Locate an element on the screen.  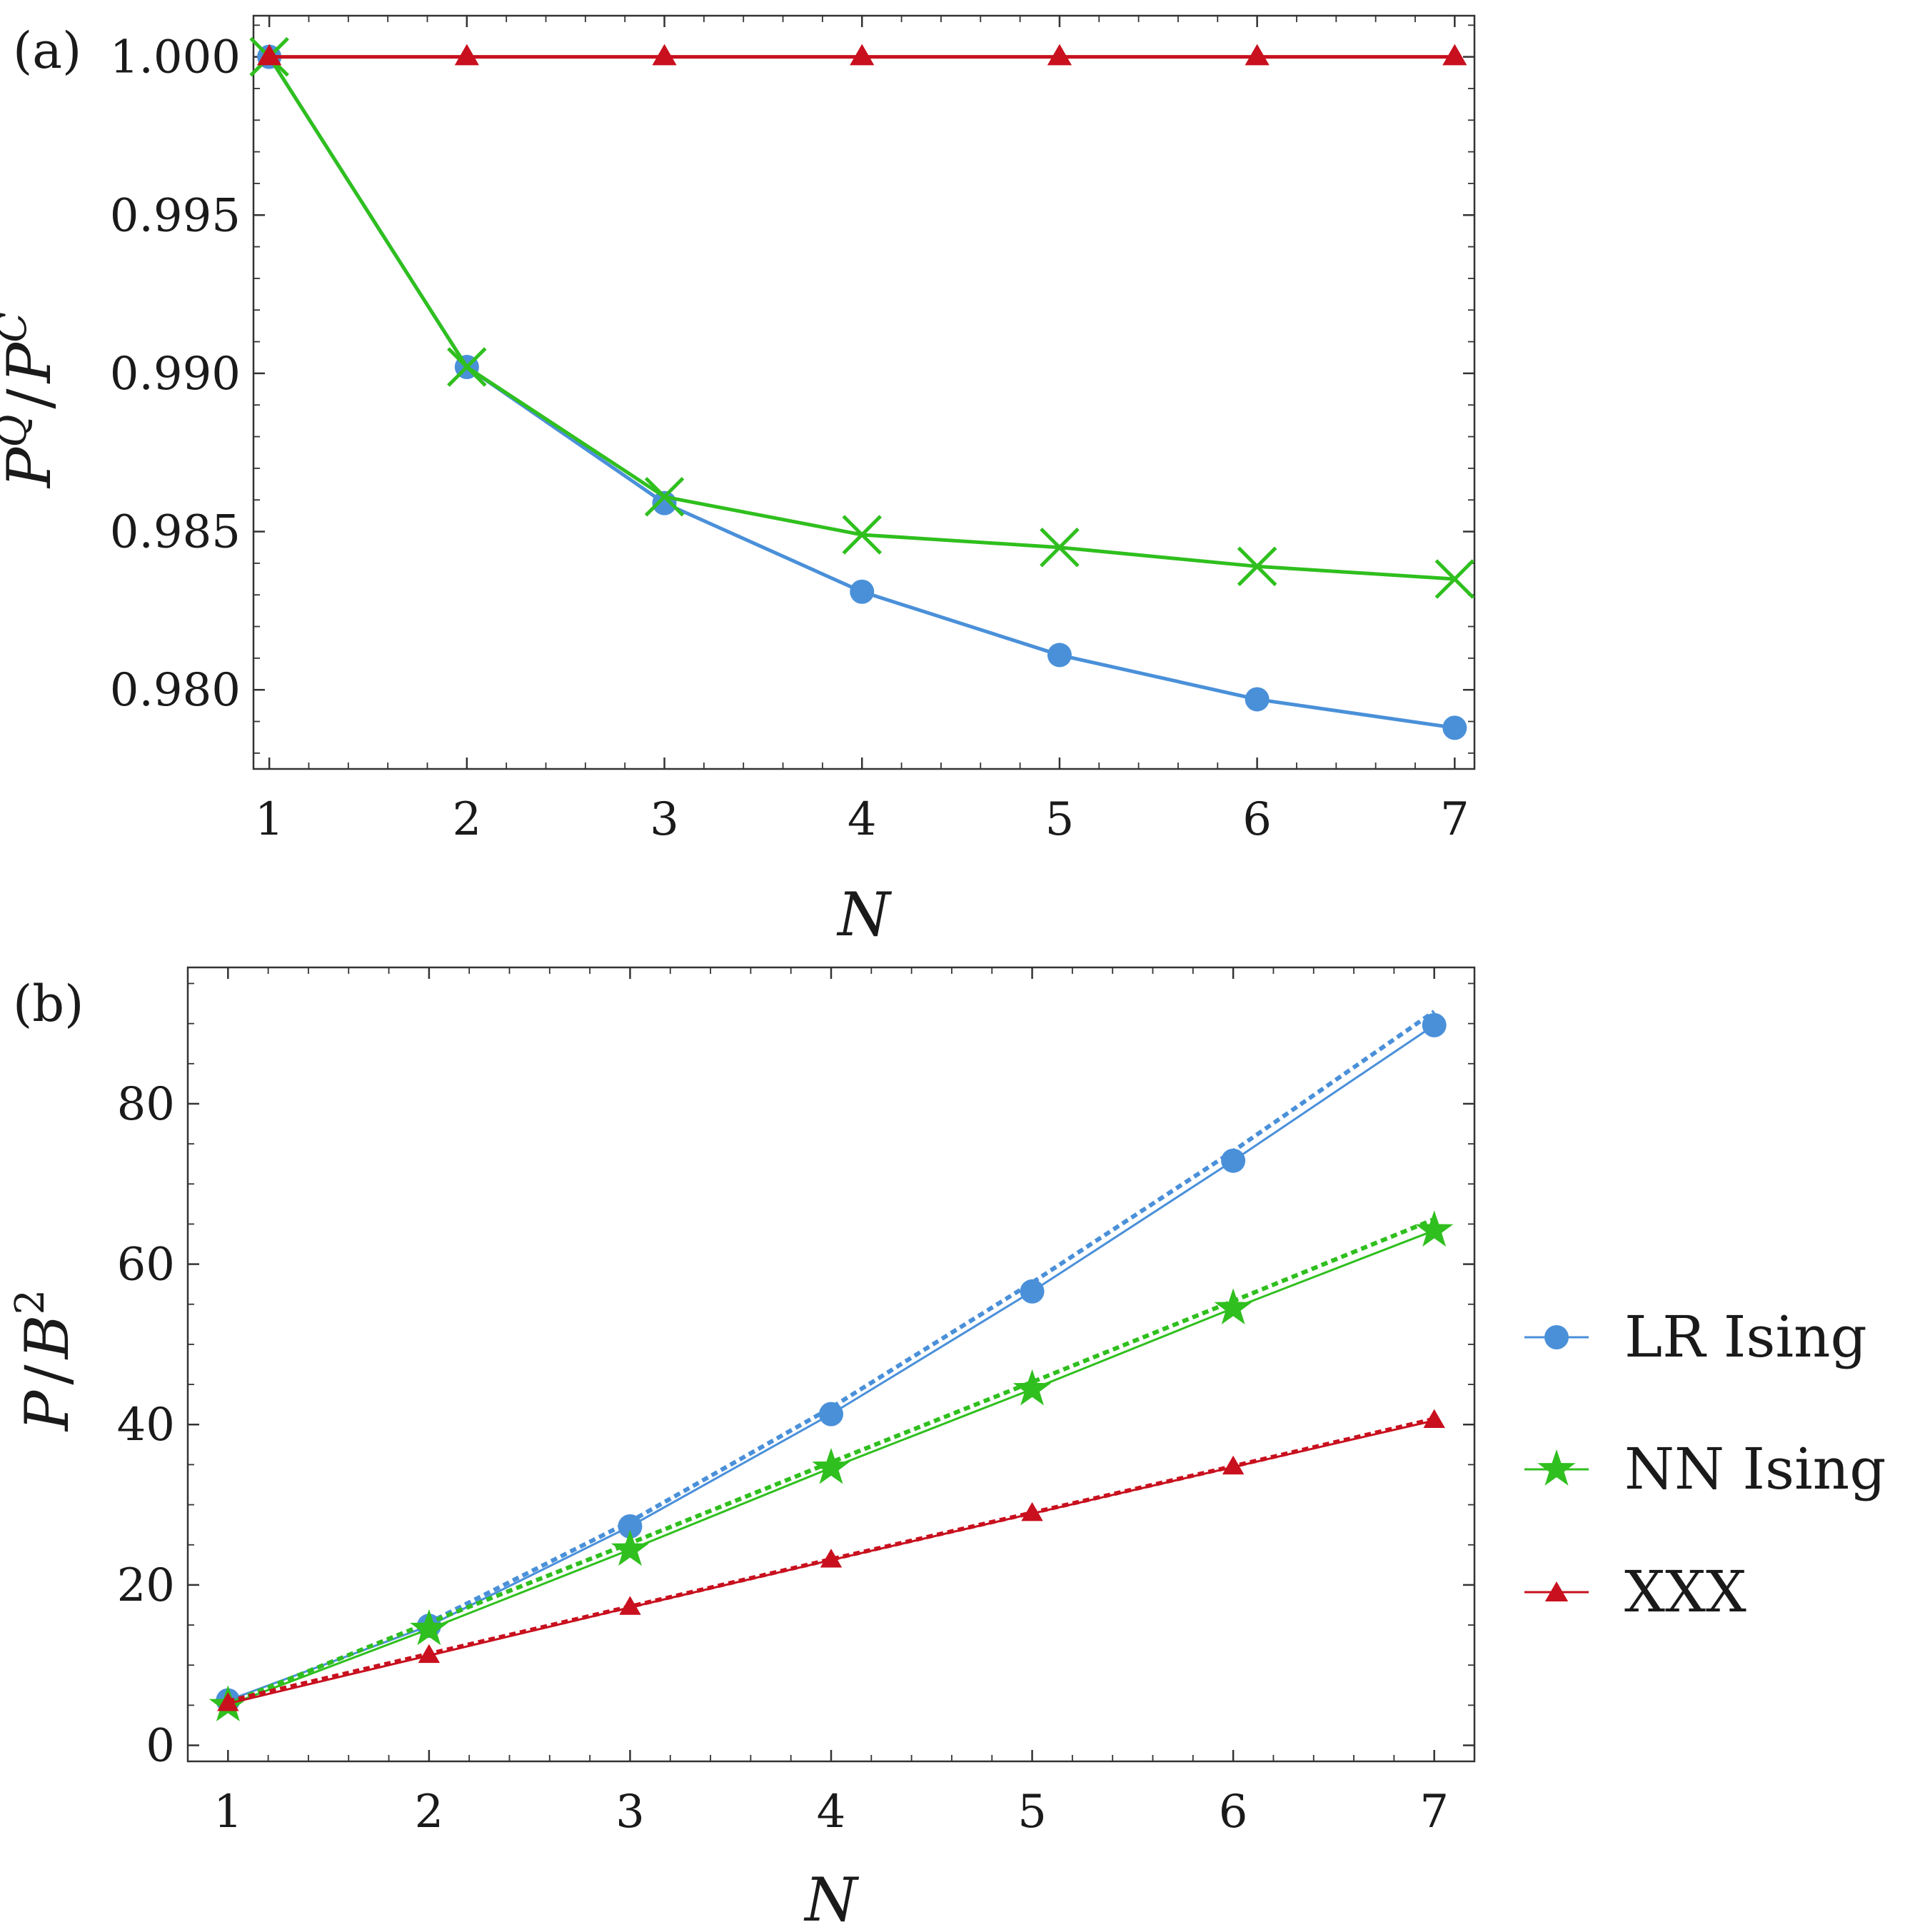
panel-a-y-tick-label: 0.985 is located at coordinates (176, 532).